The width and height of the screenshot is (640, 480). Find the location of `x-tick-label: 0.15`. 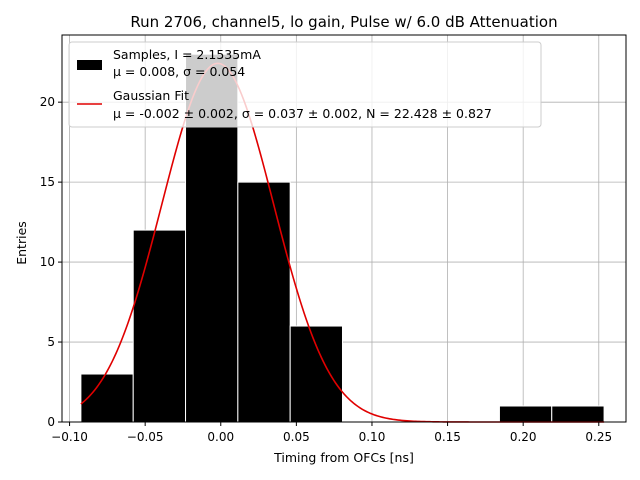

x-tick-label: 0.15 is located at coordinates (447, 437).